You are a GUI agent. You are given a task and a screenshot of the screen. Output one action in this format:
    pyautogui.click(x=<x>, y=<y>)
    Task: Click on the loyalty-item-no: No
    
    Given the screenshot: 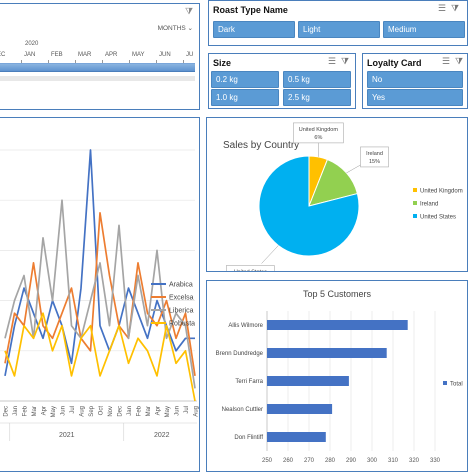 What is the action you would take?
    pyautogui.click(x=415, y=79)
    